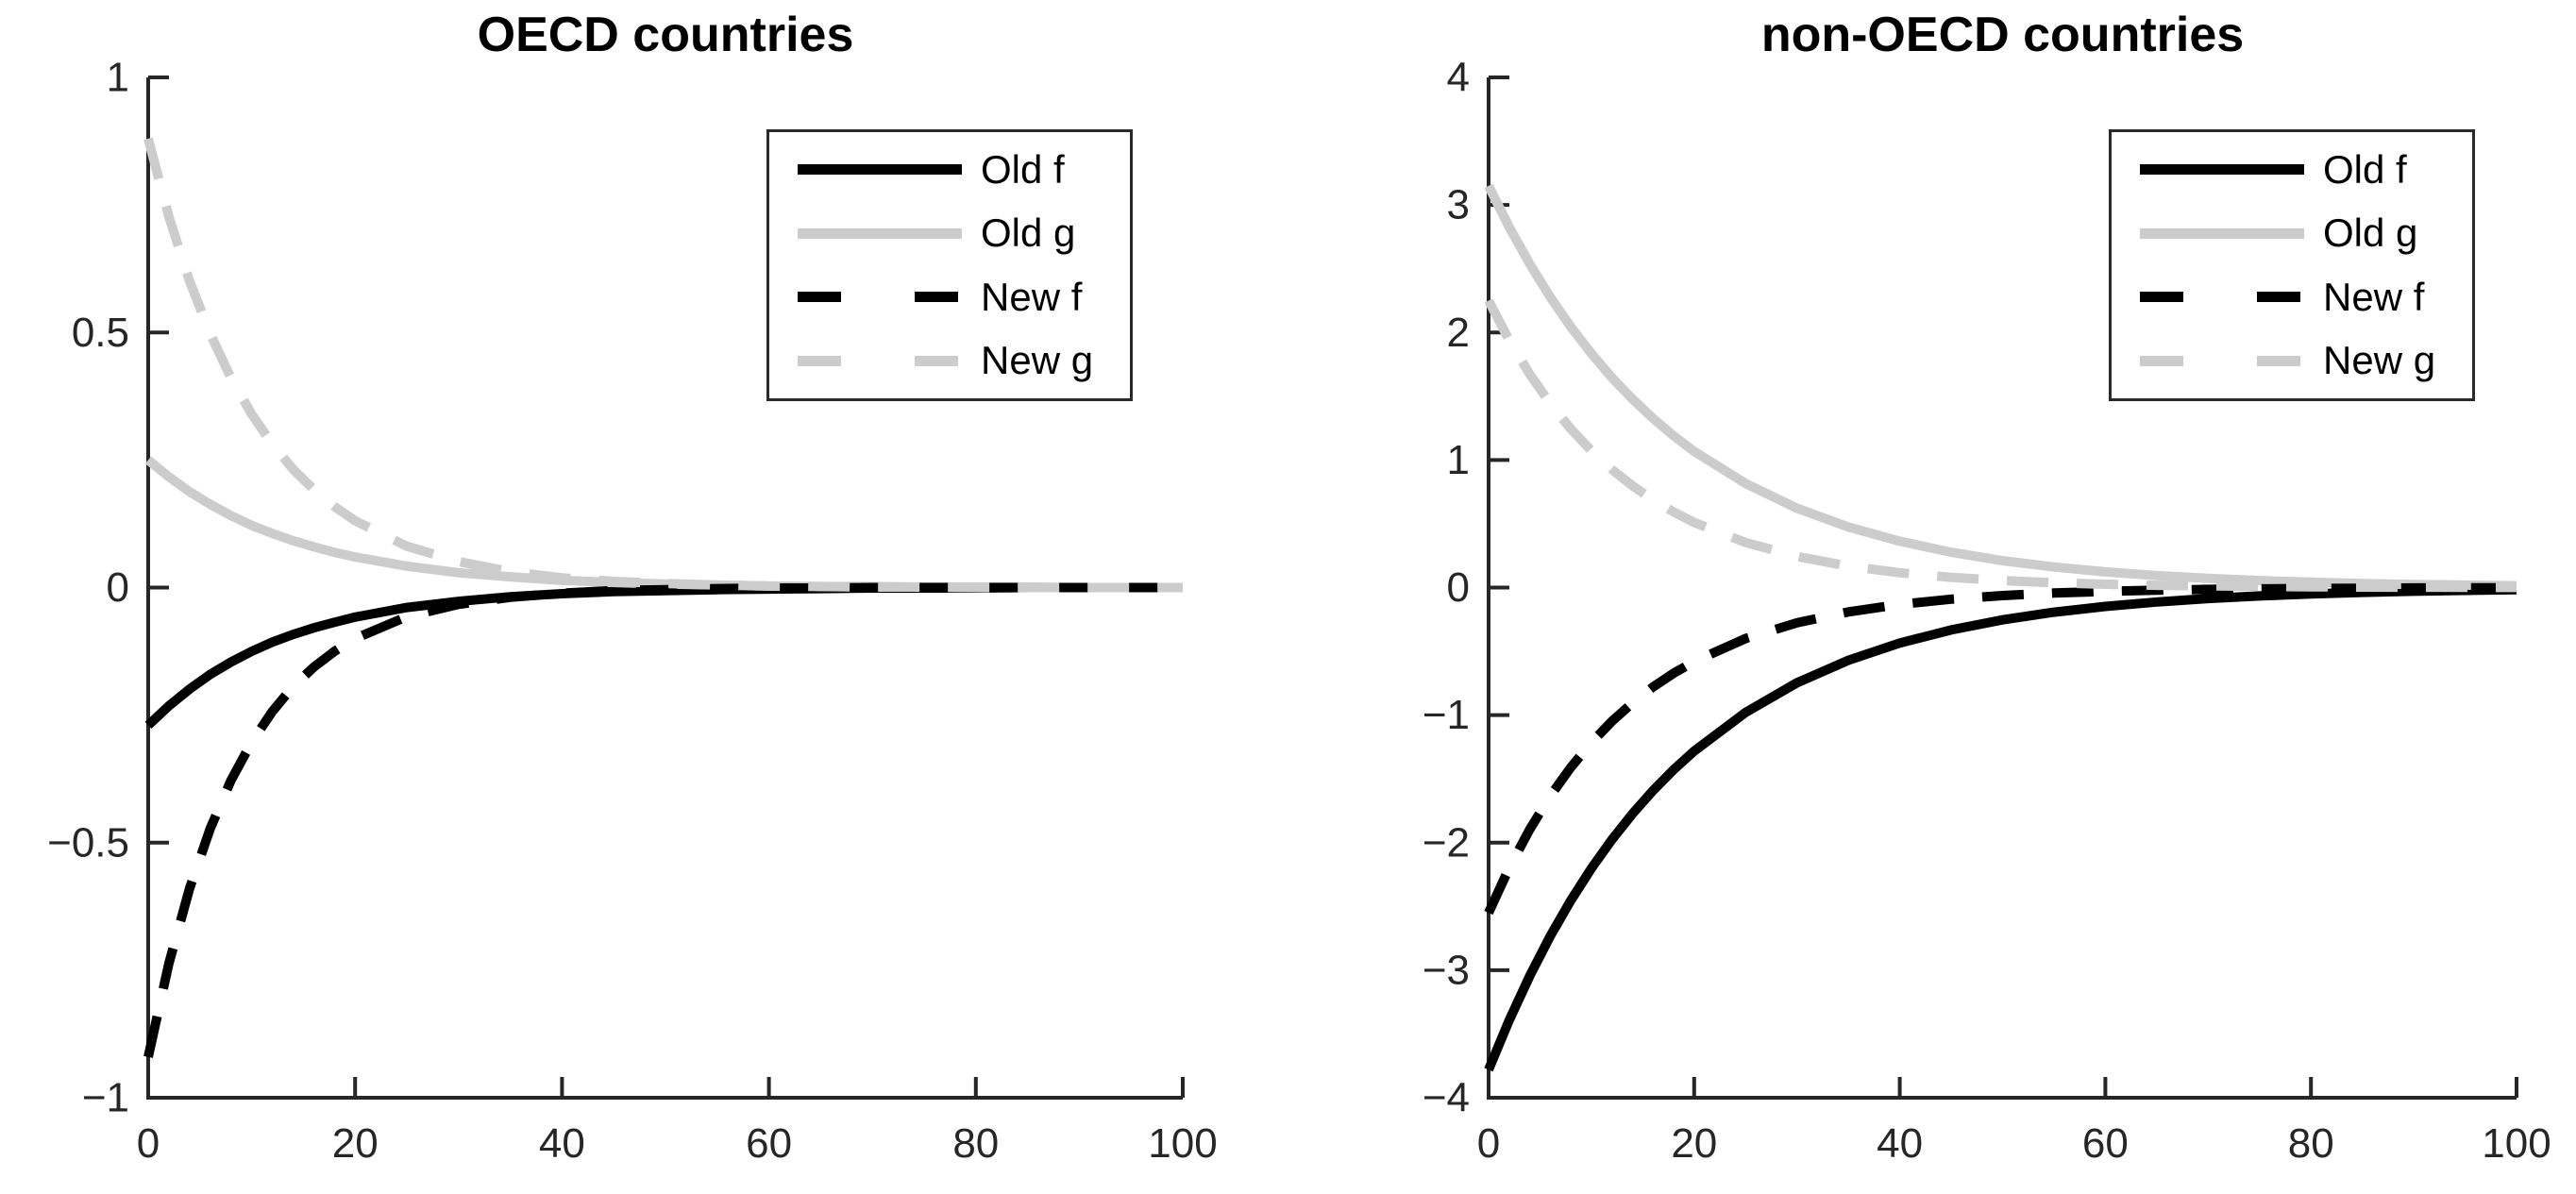 Image resolution: width=2576 pixels, height=1194 pixels. What do you see at coordinates (101, 333) in the screenshot?
I see `svg-text: 0.5` at bounding box center [101, 333].